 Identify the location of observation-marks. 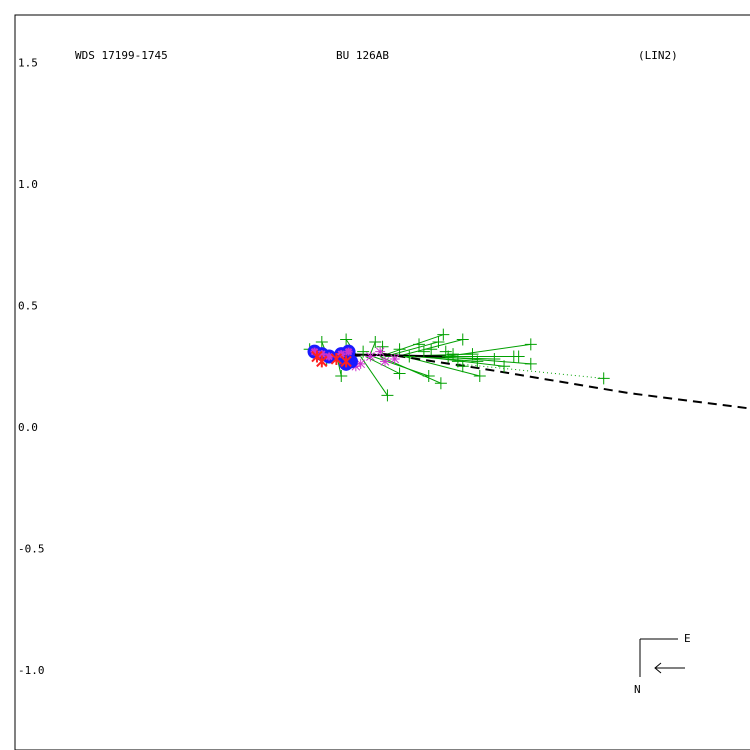
(456, 365).